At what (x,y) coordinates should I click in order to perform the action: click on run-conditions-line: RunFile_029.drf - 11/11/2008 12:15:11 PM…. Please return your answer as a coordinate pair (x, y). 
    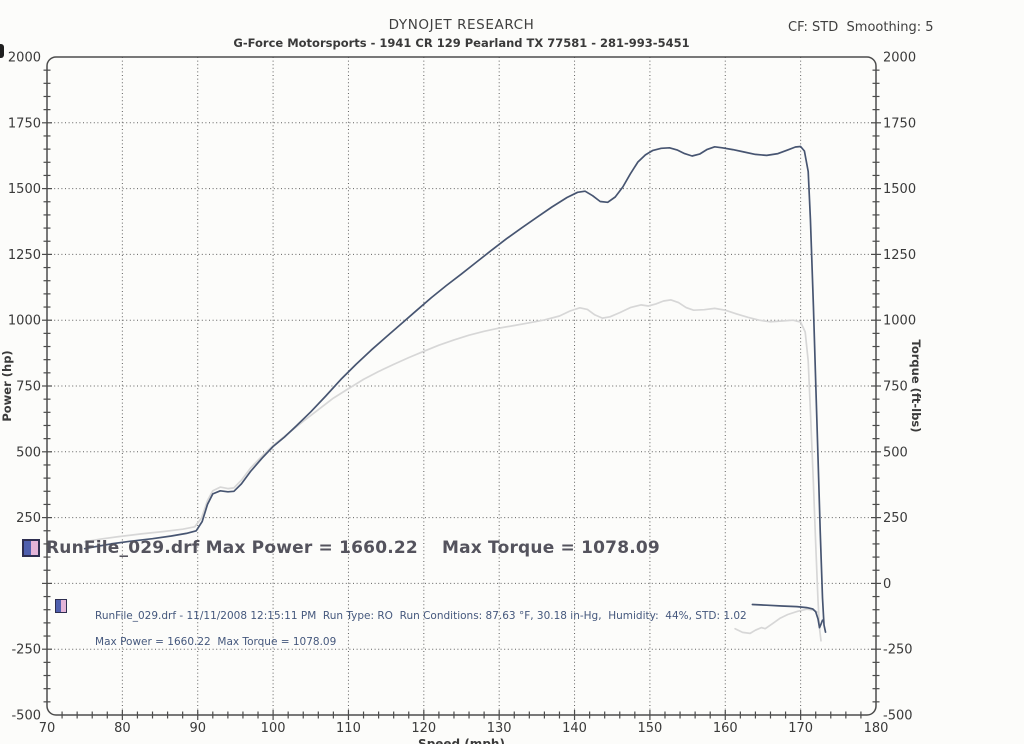
    Looking at the image, I should click on (421, 616).